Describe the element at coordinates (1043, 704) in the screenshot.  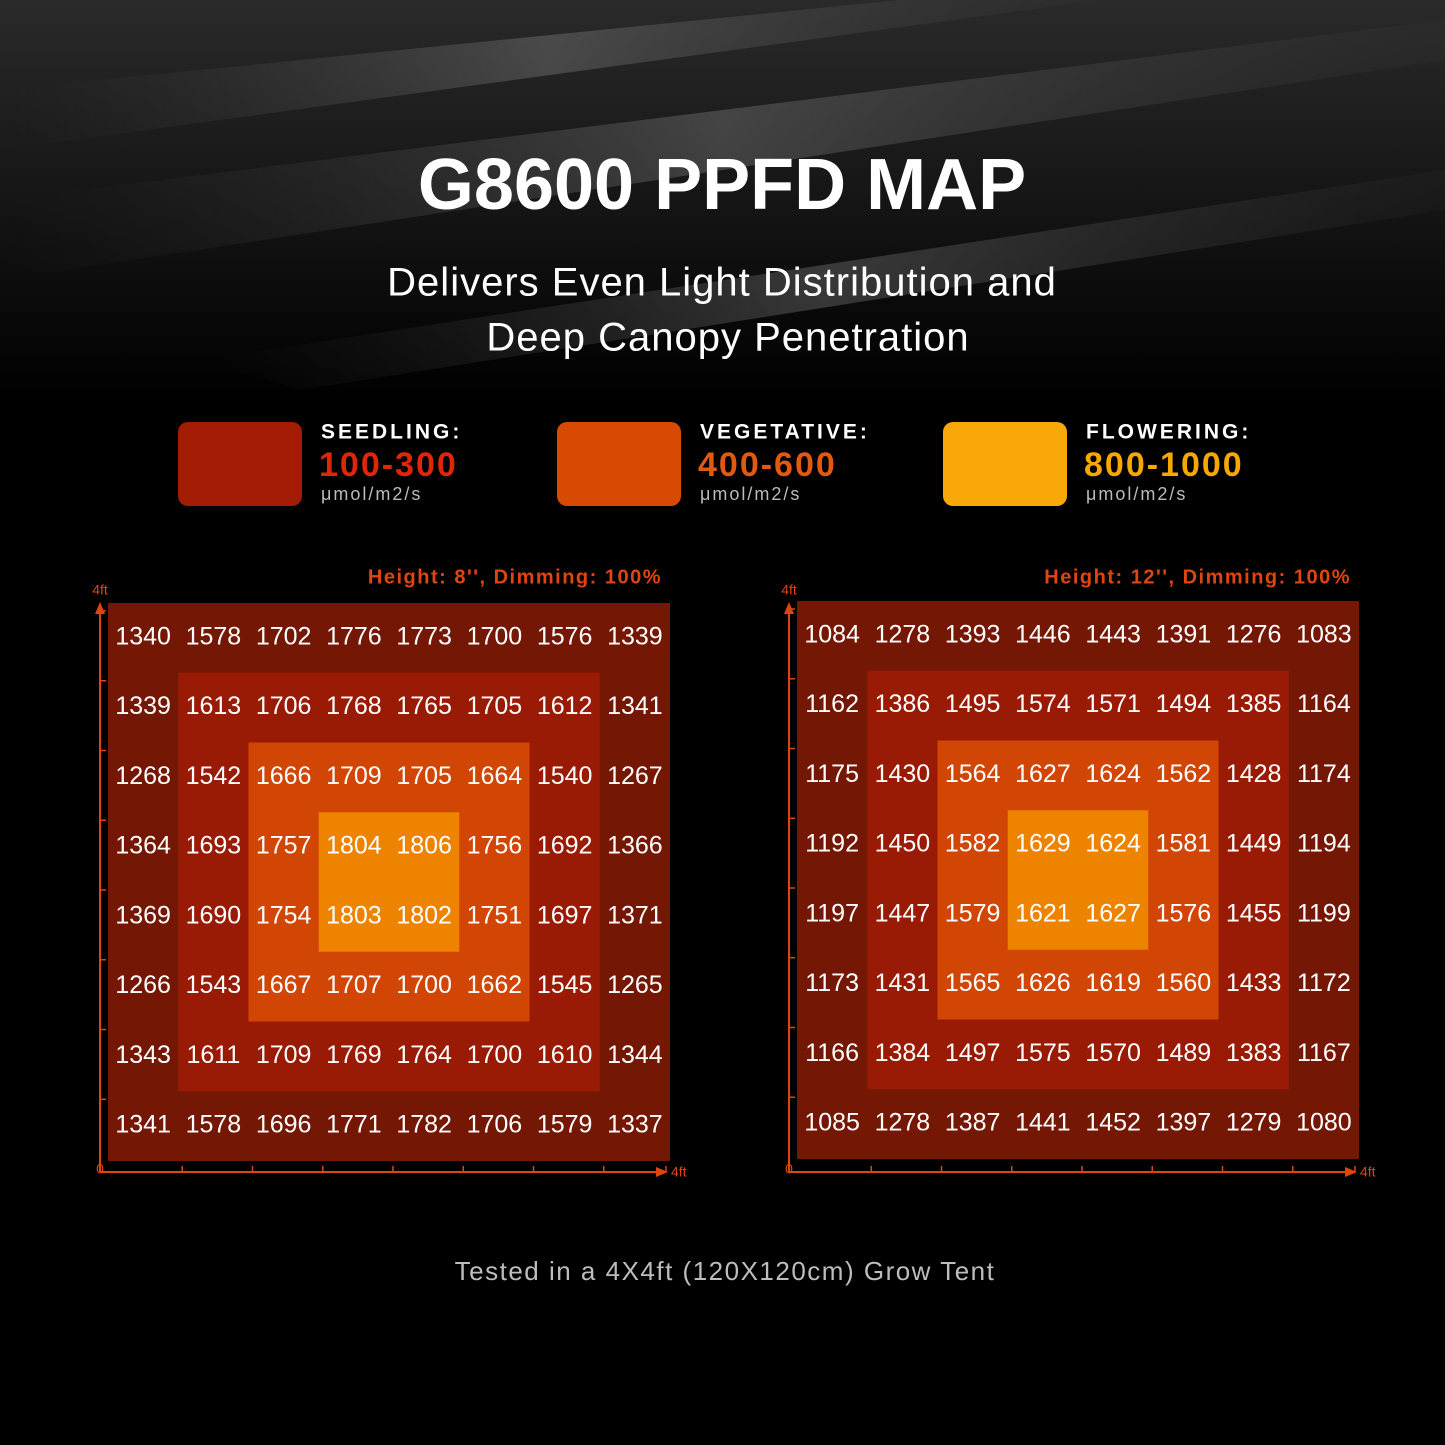
I see `ppfd-value: 1574` at that location.